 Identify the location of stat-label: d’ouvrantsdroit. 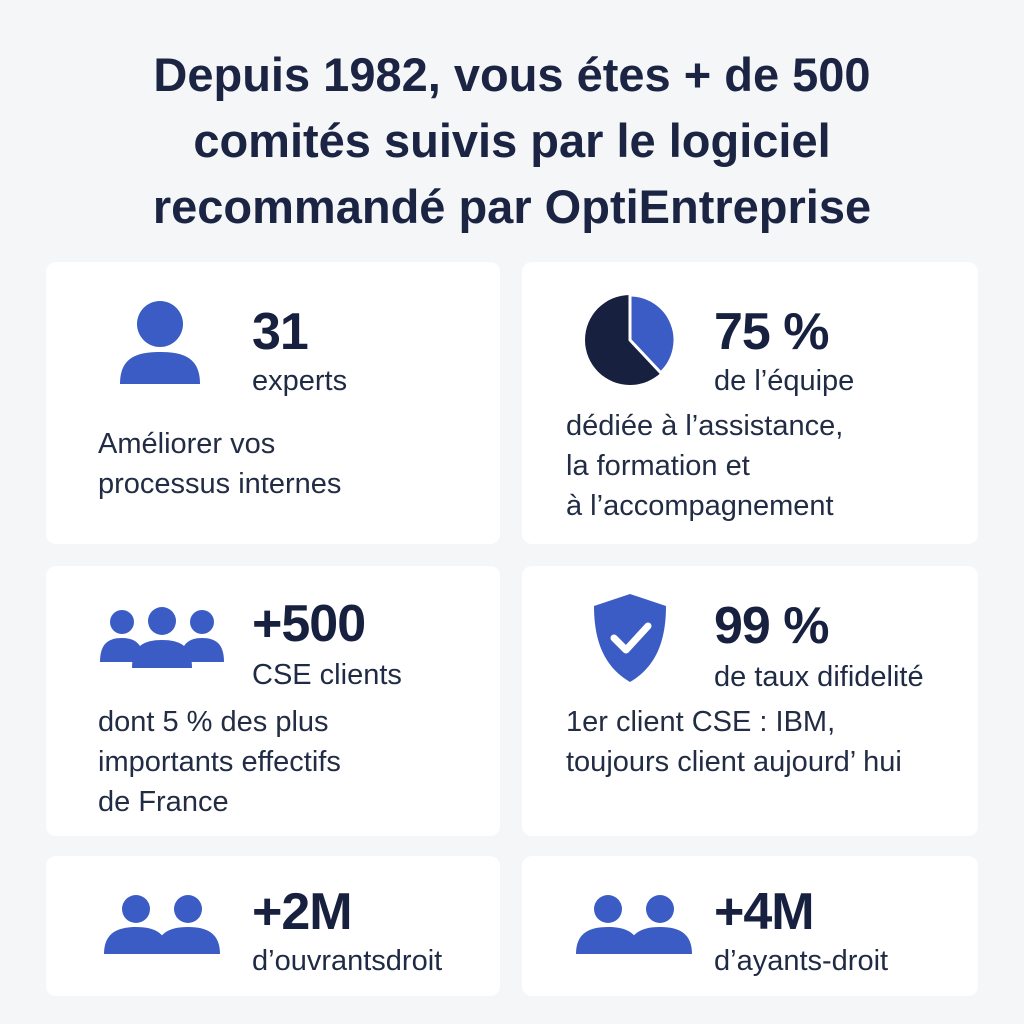
(347, 961).